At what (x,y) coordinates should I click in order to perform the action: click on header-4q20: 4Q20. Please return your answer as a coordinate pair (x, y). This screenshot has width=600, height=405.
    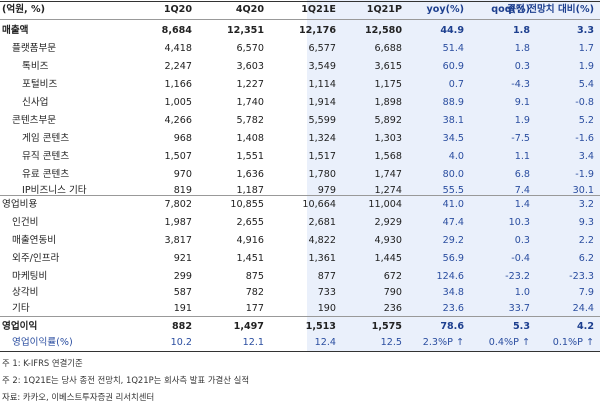
    Looking at the image, I should click on (249, 9).